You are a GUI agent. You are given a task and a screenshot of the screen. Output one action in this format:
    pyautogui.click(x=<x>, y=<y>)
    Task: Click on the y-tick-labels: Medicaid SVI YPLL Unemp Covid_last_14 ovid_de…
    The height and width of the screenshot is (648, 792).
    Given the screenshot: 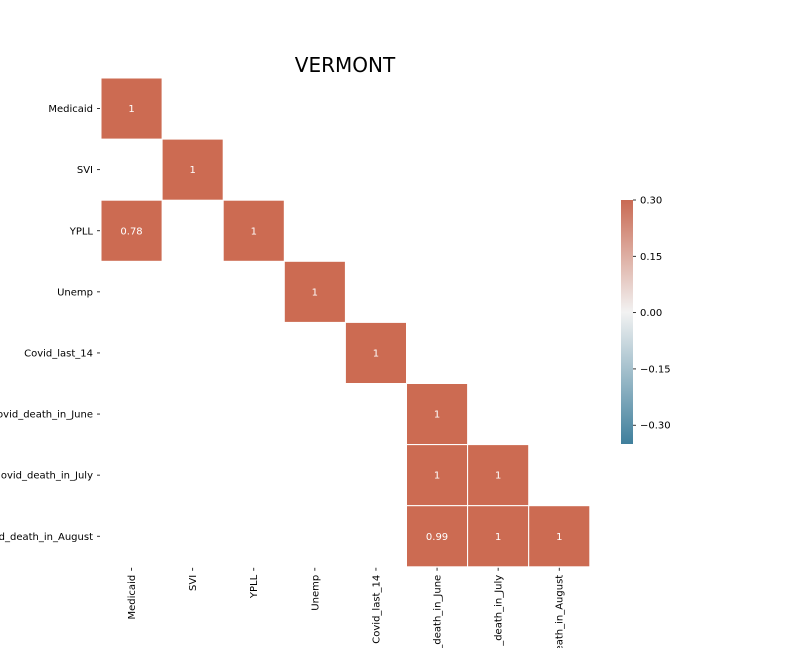 What is the action you would take?
    pyautogui.click(x=50, y=323)
    